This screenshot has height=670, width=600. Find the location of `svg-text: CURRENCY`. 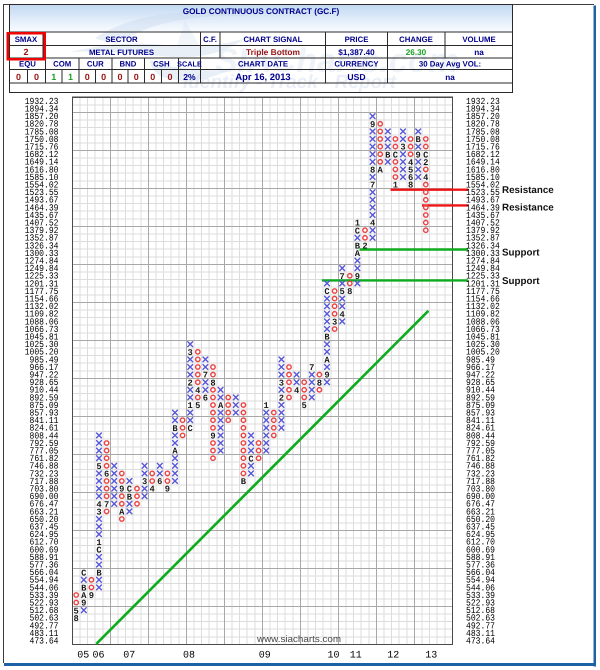

svg-text: CURRENCY is located at coordinates (356, 64).